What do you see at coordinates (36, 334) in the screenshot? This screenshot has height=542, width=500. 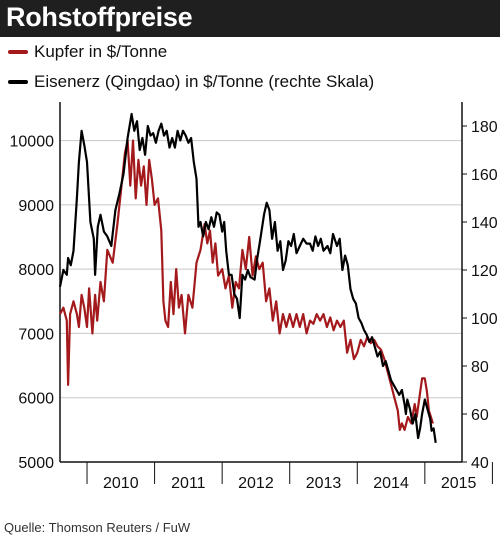 I see `y-left-tick-label: 7000` at bounding box center [36, 334].